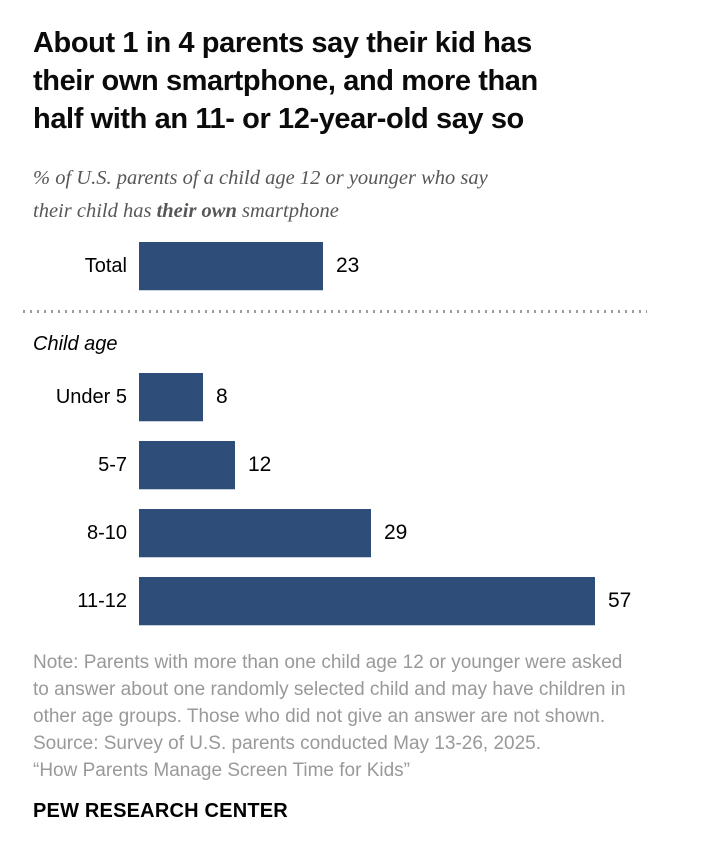  I want to click on chart-title-line-3: half with an 11- or 12-year-old say so, so click(278, 119).